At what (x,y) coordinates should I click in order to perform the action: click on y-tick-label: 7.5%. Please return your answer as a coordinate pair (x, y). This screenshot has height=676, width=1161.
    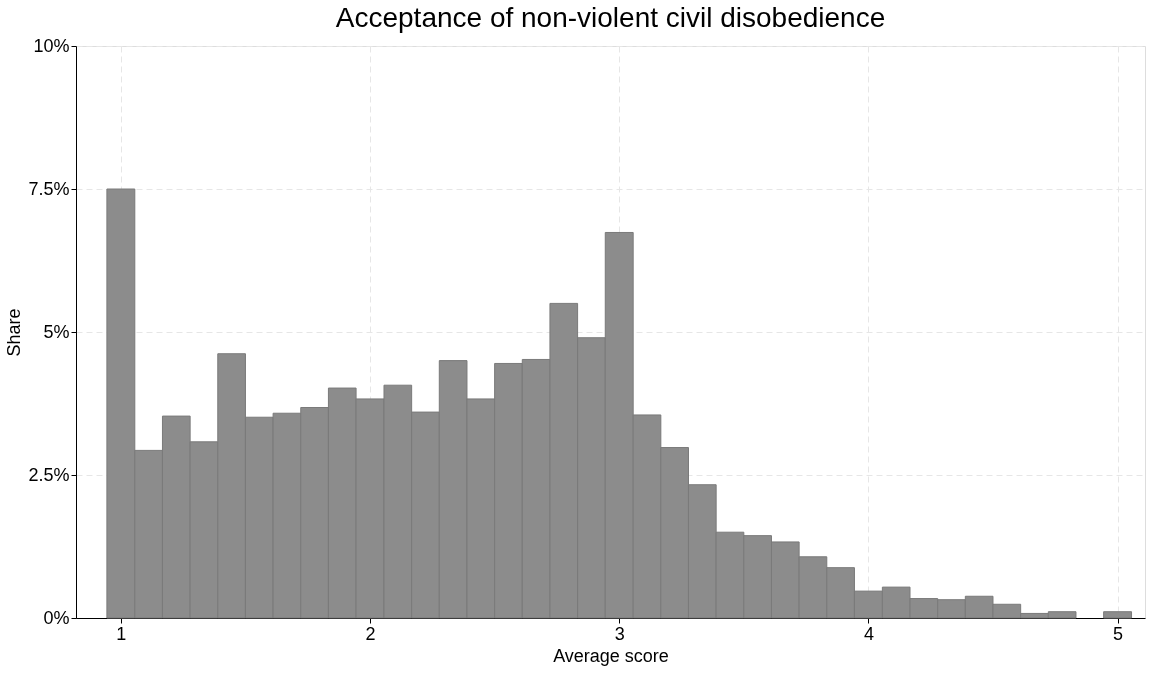
    Looking at the image, I should click on (49, 188).